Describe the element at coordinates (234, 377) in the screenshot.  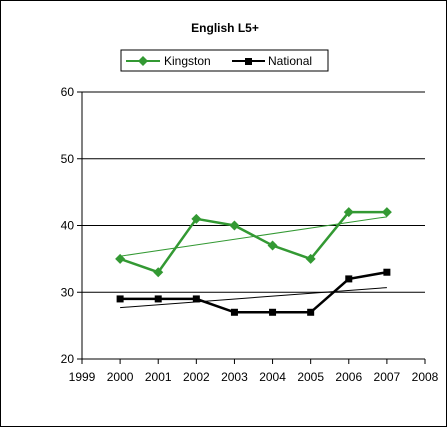
I see `x-tick-label: 2003` at that location.